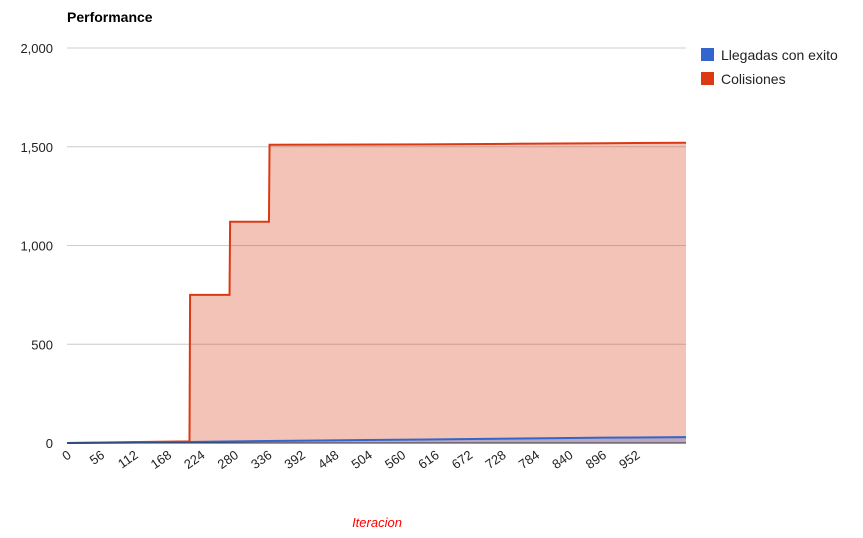 This screenshot has height=538, width=863. What do you see at coordinates (395, 459) in the screenshot?
I see `x-tick-label: 560` at bounding box center [395, 459].